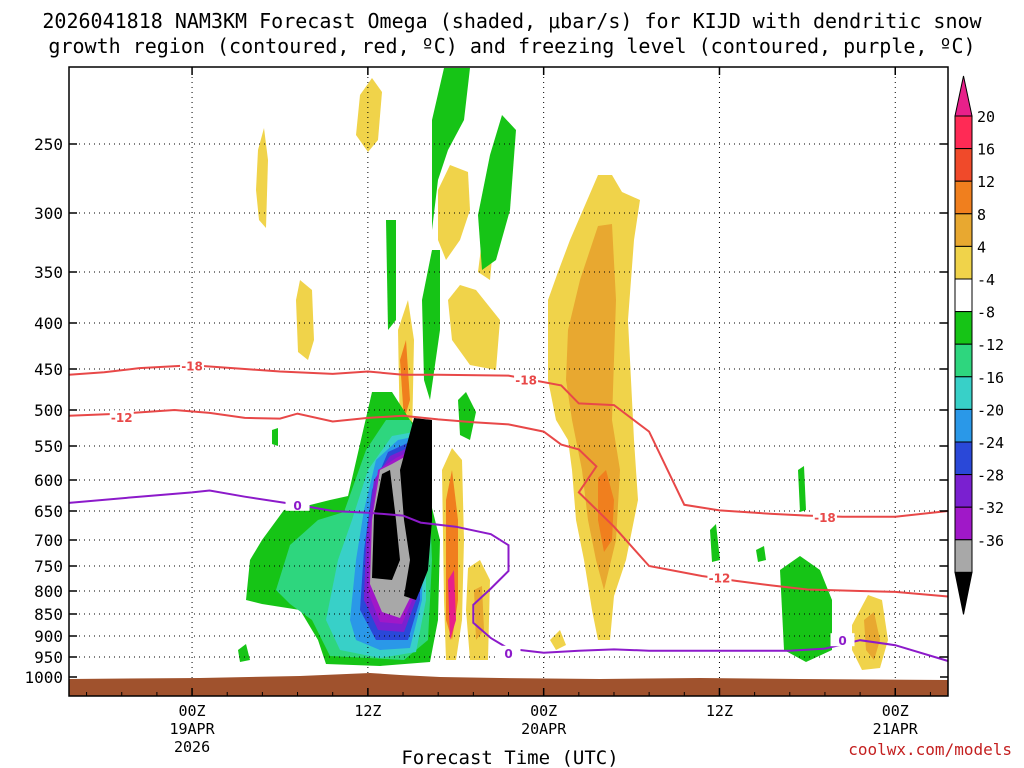  I want to click on y-tick-label: 650, so click(48, 511).